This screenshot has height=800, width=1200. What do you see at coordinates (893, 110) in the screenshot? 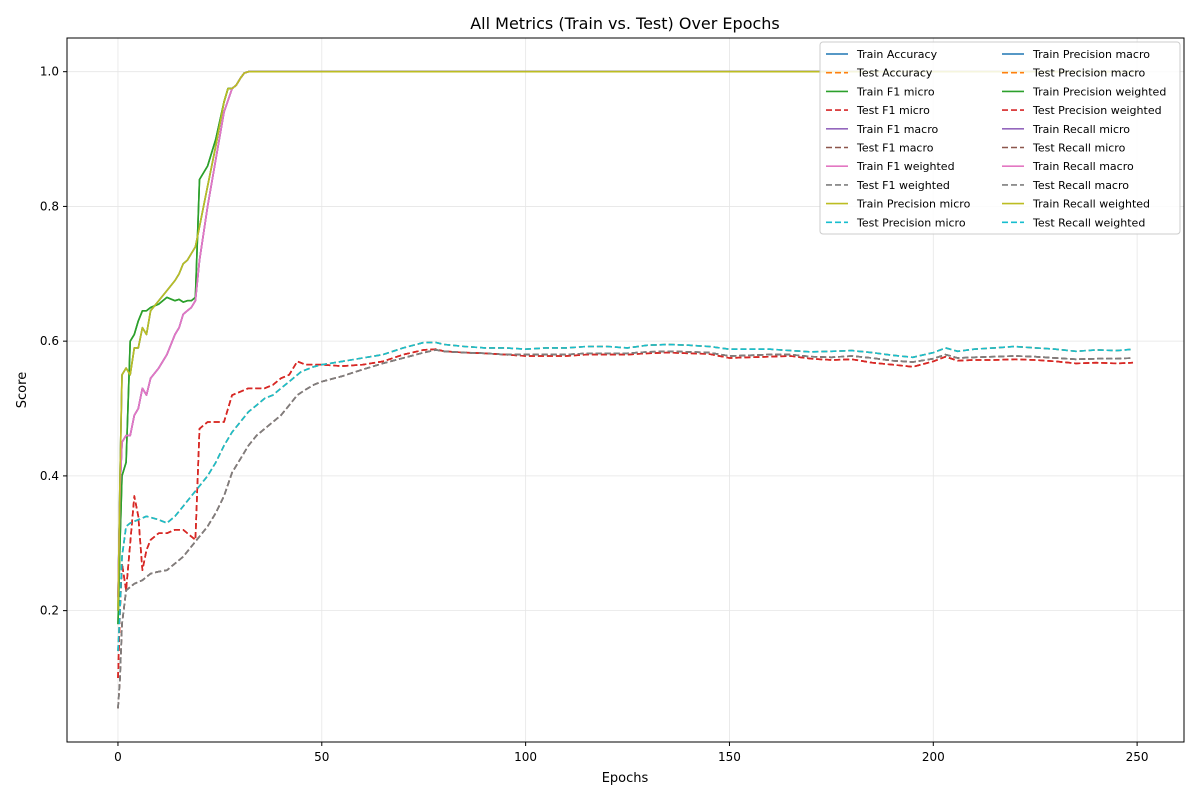
I see `legend-label: Test F1 micro` at bounding box center [893, 110].